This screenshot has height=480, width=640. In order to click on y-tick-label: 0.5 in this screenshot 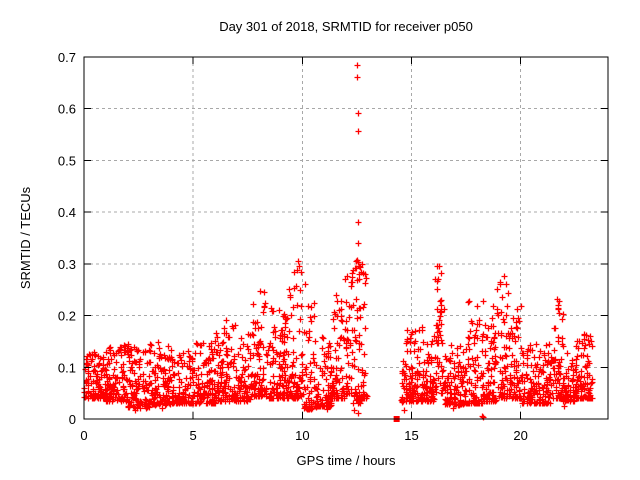, I will do `click(67, 160)`.